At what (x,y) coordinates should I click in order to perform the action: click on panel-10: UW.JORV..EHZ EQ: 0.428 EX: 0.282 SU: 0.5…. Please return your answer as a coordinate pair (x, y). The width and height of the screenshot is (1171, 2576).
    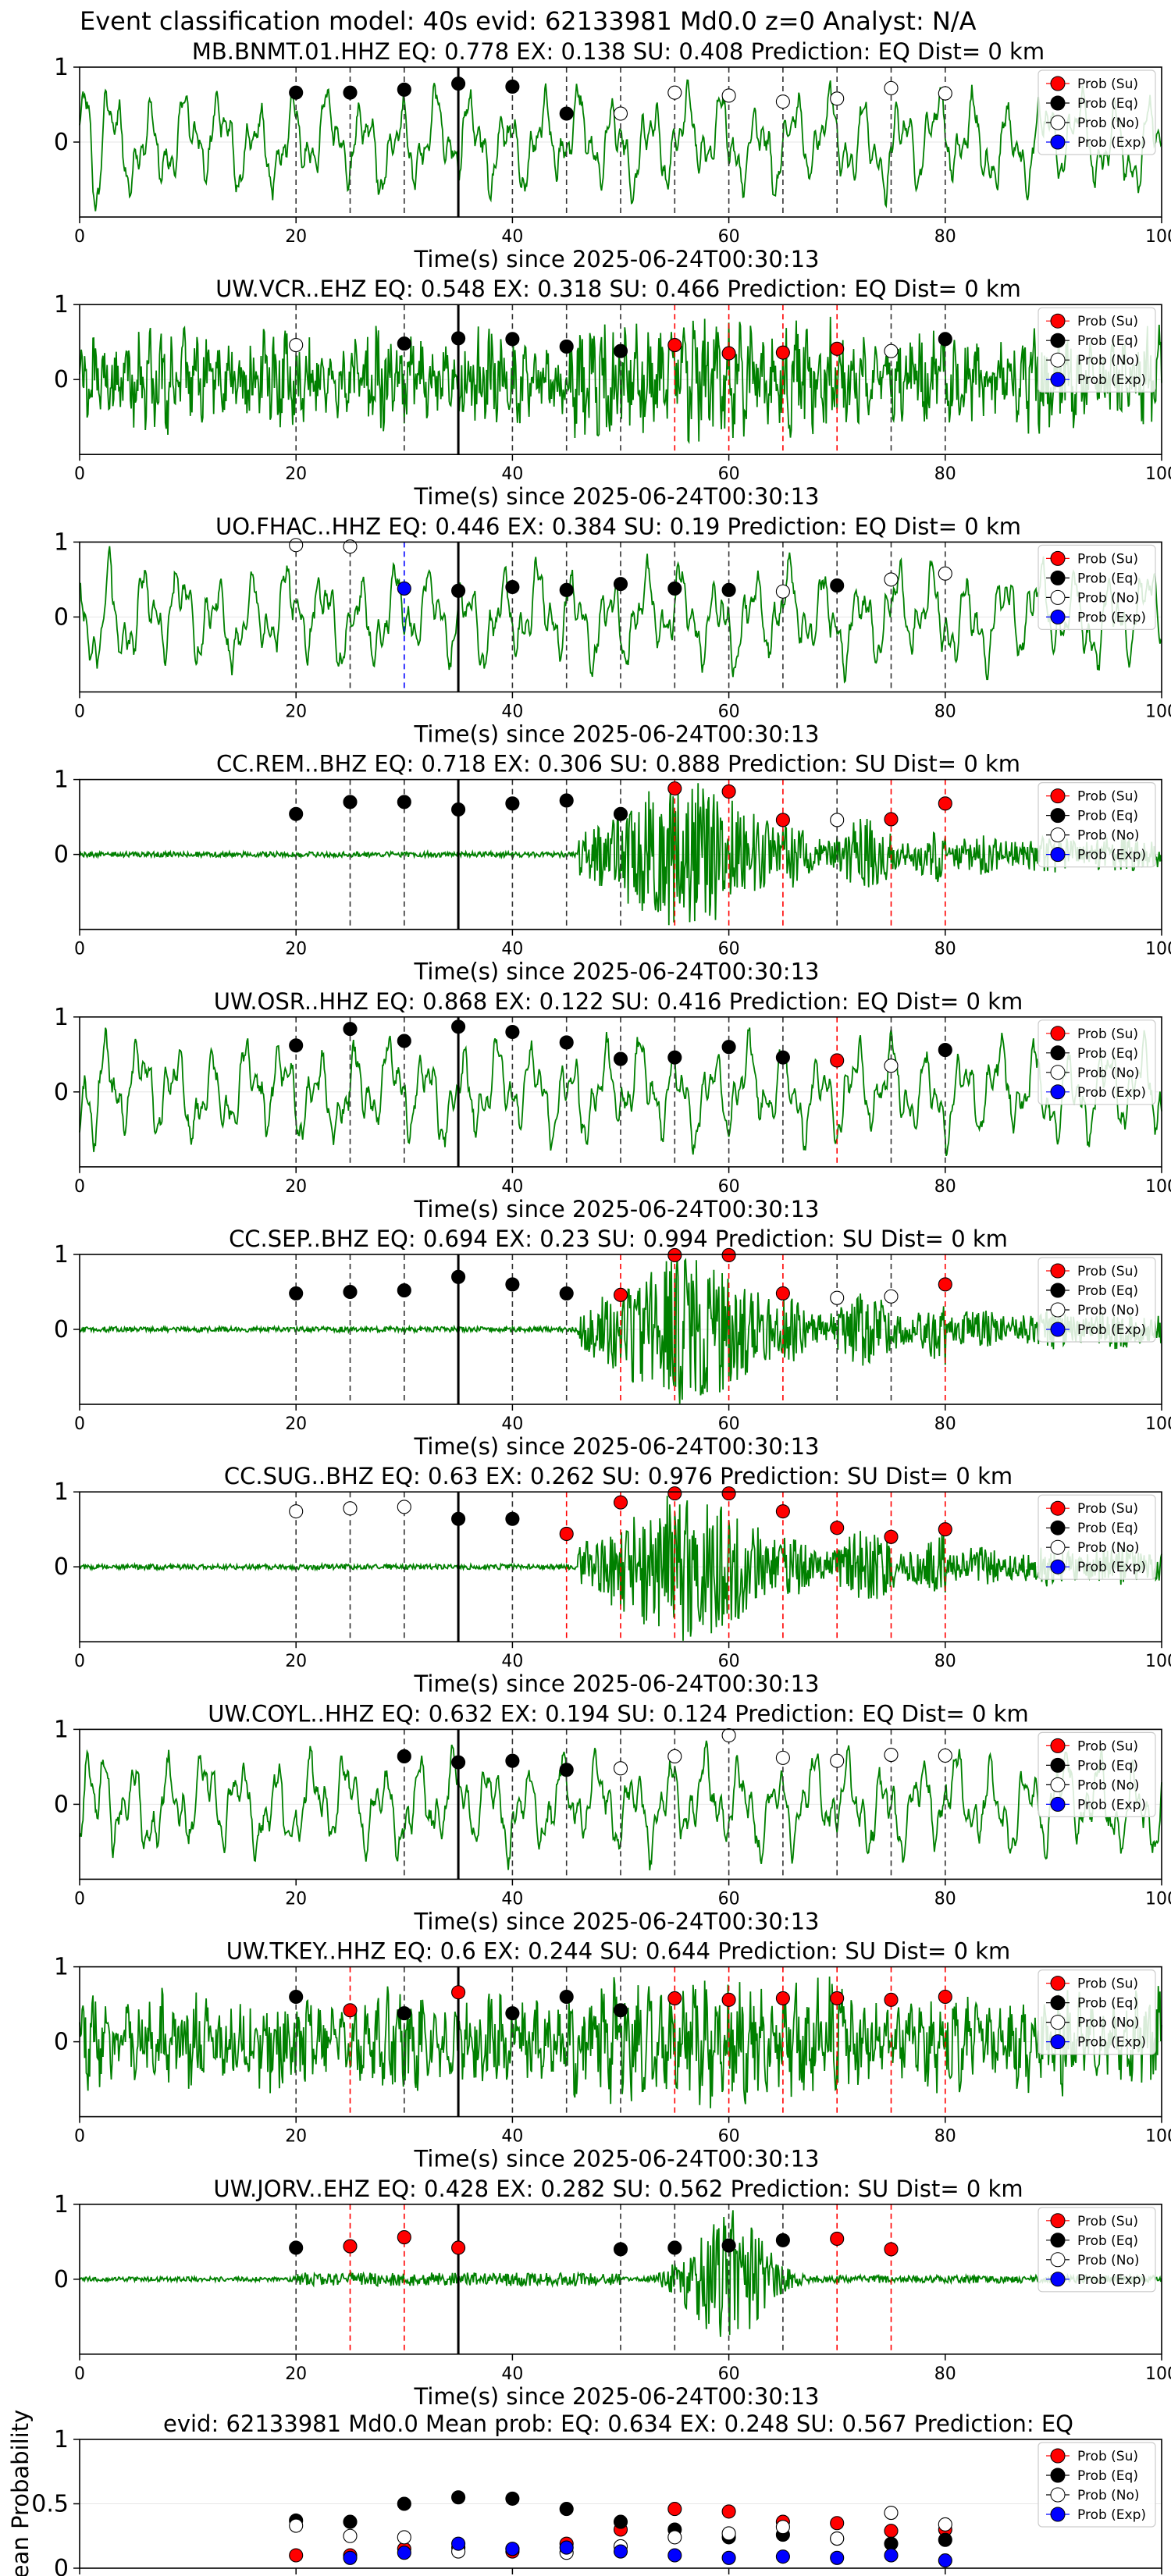
    Looking at the image, I should click on (612, 2293).